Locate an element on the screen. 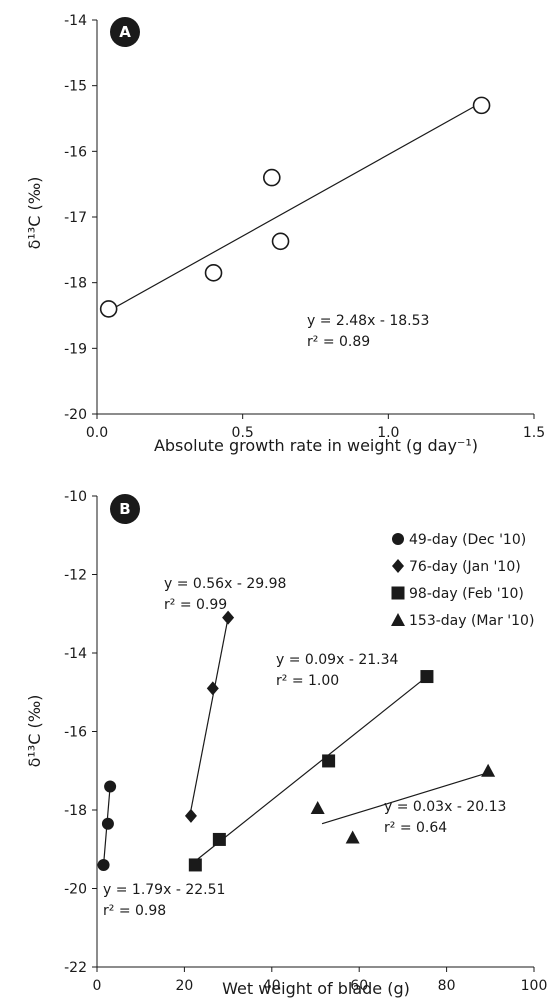 Image resolution: width=558 pixels, height=1000 pixels. x-tick-label: 40 is located at coordinates (272, 986).